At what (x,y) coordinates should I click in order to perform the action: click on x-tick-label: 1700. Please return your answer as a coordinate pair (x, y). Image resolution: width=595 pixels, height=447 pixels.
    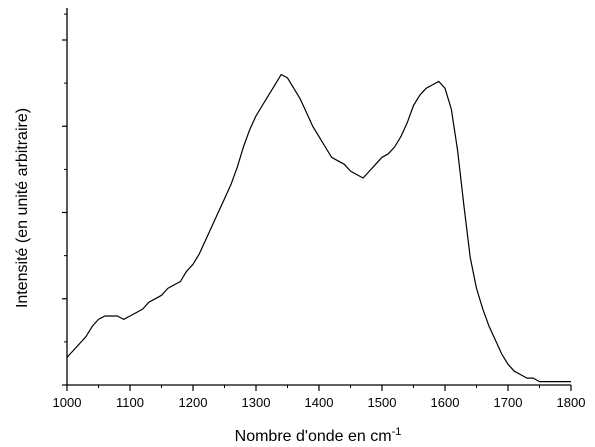
    Looking at the image, I should click on (508, 402).